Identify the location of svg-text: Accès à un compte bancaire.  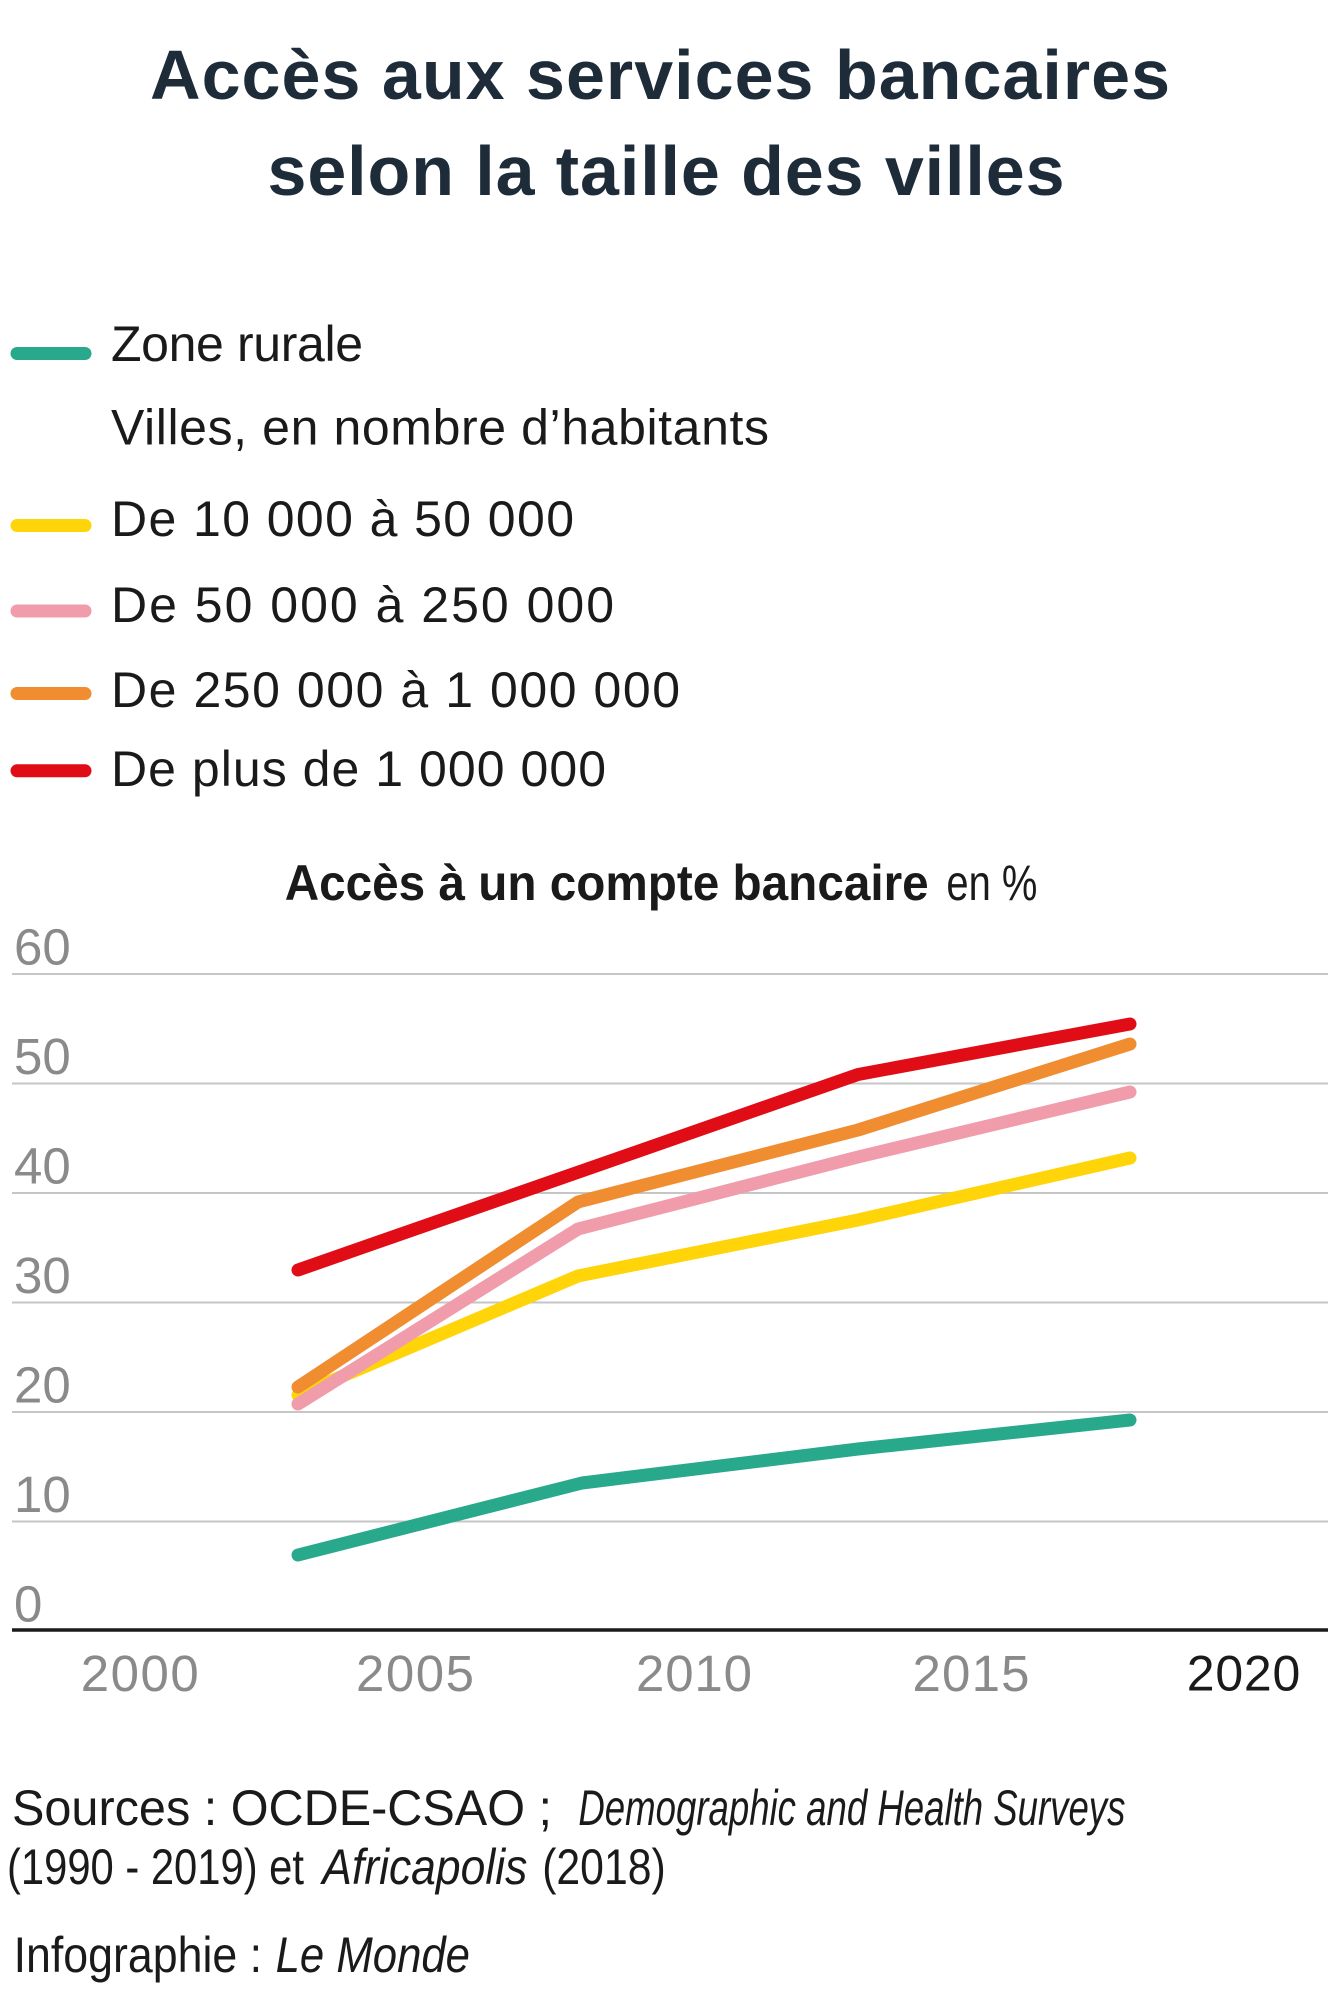
(607, 883).